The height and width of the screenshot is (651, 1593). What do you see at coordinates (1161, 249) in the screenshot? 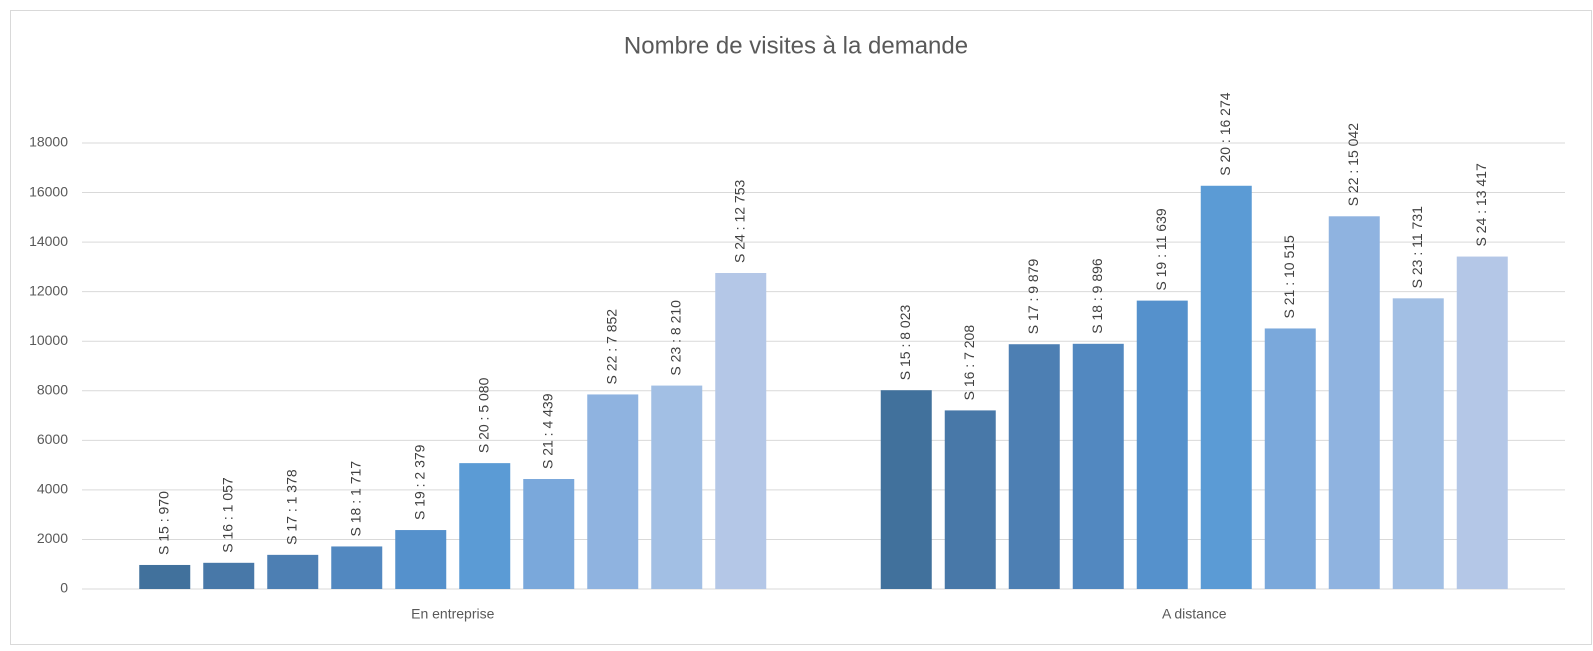
I see `data-label: S 19 : 11 639` at bounding box center [1161, 249].